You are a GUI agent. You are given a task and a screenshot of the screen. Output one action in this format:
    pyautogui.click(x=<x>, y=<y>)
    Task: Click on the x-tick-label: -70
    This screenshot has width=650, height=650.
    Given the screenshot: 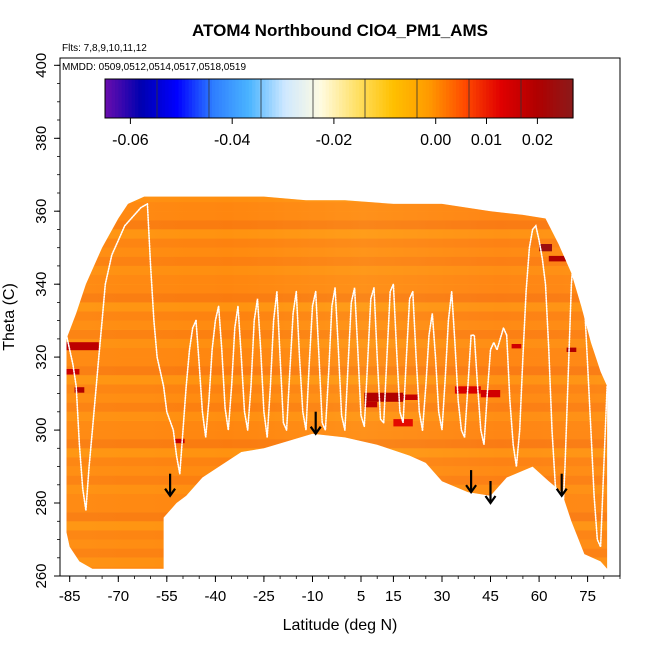 What is the action you would take?
    pyautogui.click(x=118, y=596)
    